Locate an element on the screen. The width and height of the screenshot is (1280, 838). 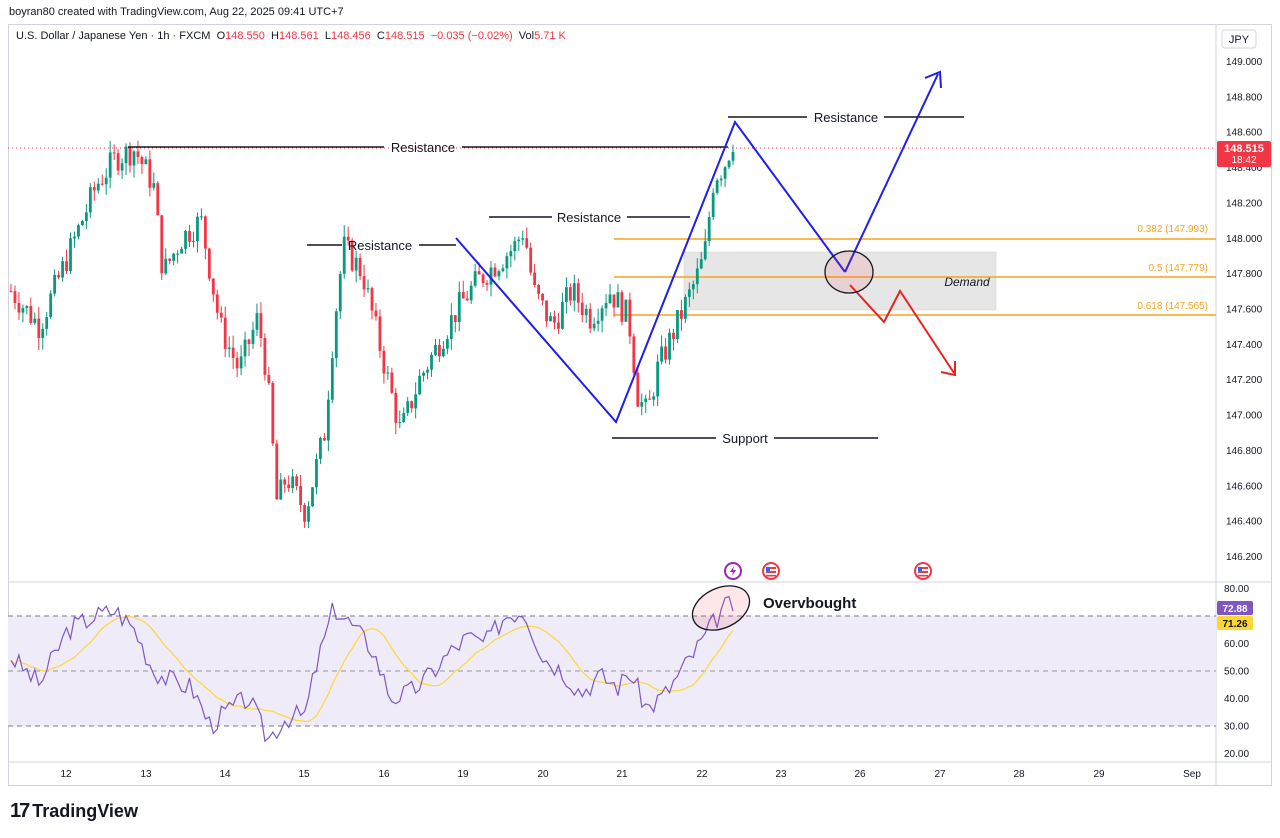
close-value: 148.515 is located at coordinates (404, 36).